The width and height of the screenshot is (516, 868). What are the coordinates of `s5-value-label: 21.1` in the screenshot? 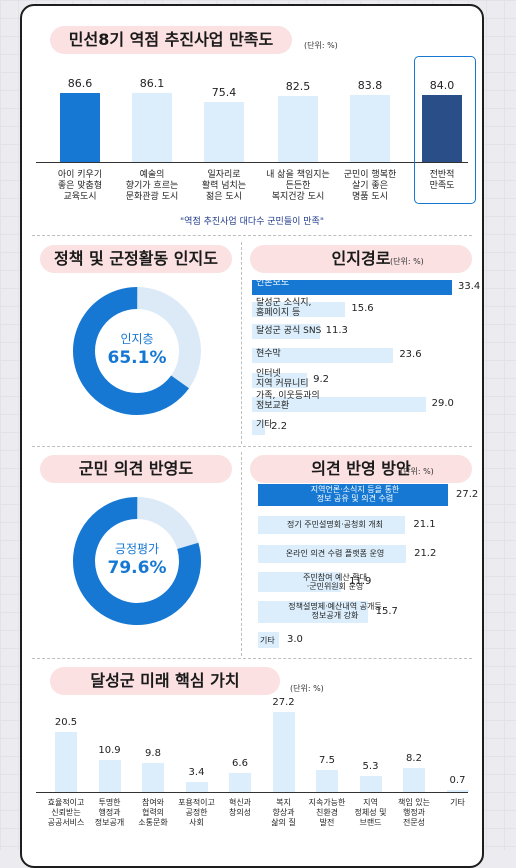 It's located at (424, 524).